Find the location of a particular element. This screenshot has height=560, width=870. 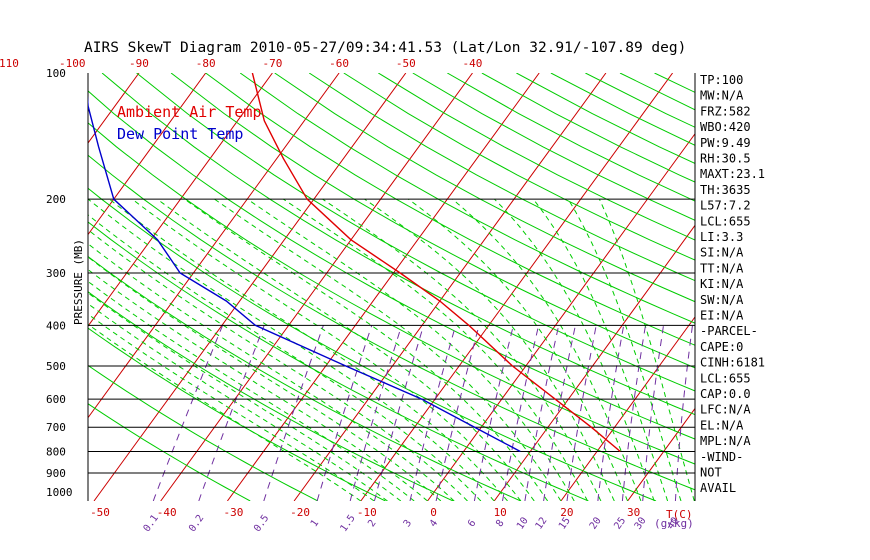

mixing-ratio-label: 3 is located at coordinates (408, 523).